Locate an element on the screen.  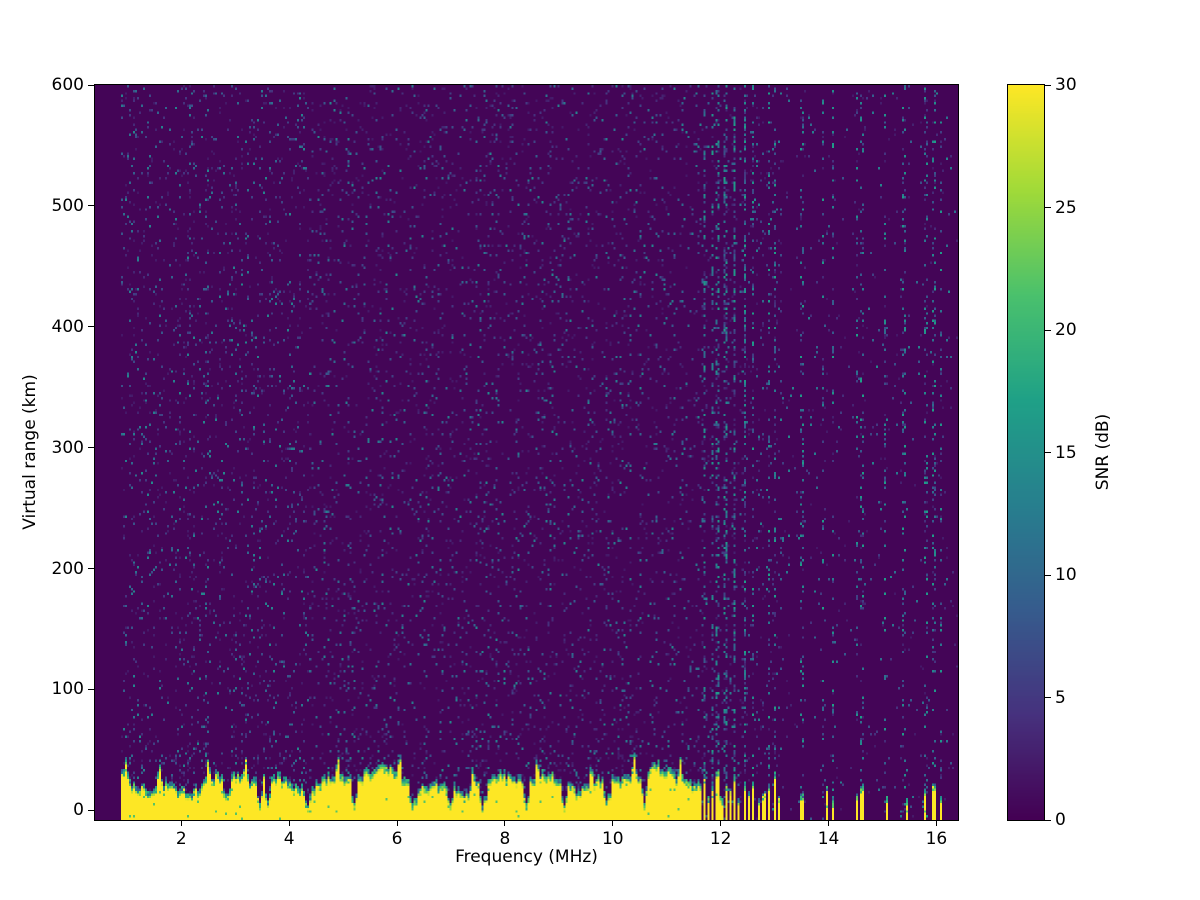
x-tick-label: 4 is located at coordinates (289, 839).